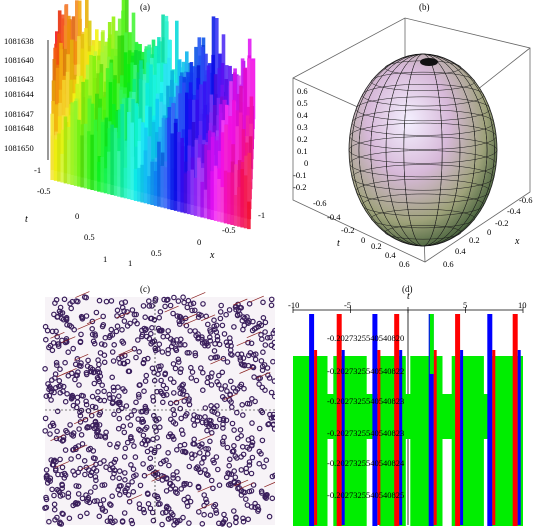  What do you see at coordinates (77, 216) in the screenshot?
I see `t-tick: 0` at bounding box center [77, 216].